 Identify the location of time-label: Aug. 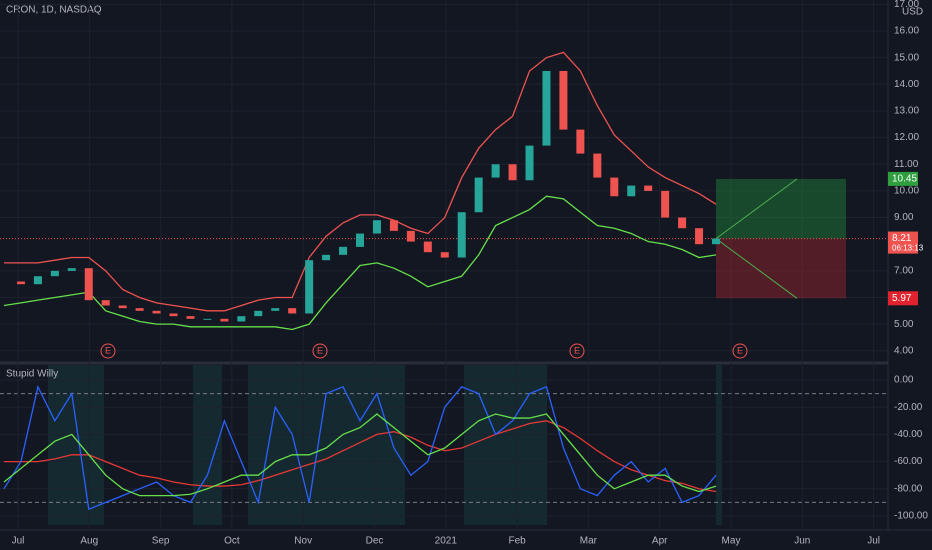
(89, 541).